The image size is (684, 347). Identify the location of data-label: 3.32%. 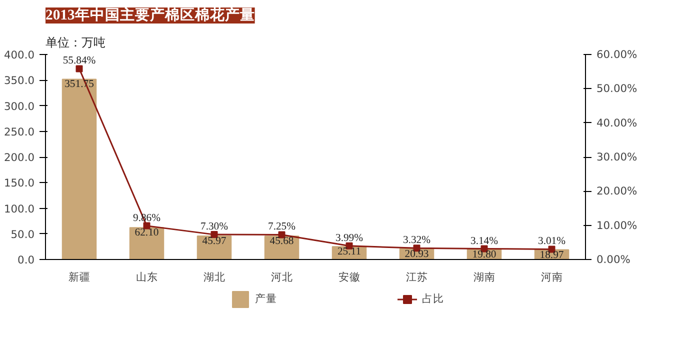
(416, 240).